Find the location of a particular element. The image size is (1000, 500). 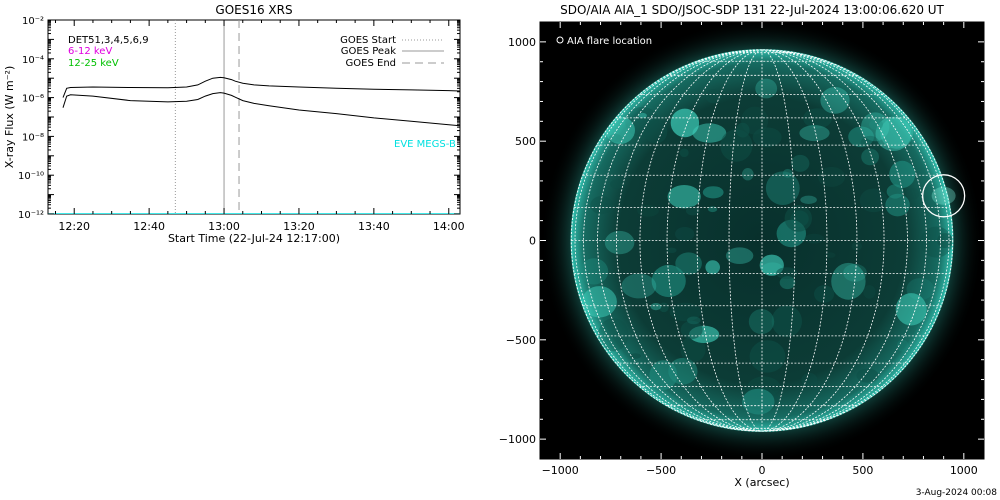

goes-y-tick-label: 10⁻¹² is located at coordinates (31, 215).